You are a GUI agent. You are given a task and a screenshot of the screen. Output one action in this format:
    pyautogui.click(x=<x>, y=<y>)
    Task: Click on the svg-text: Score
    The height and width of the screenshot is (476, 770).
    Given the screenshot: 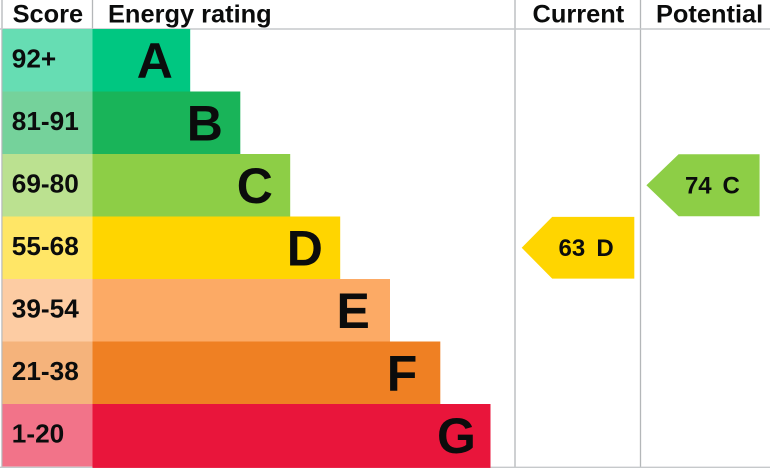 What is the action you would take?
    pyautogui.click(x=48, y=15)
    